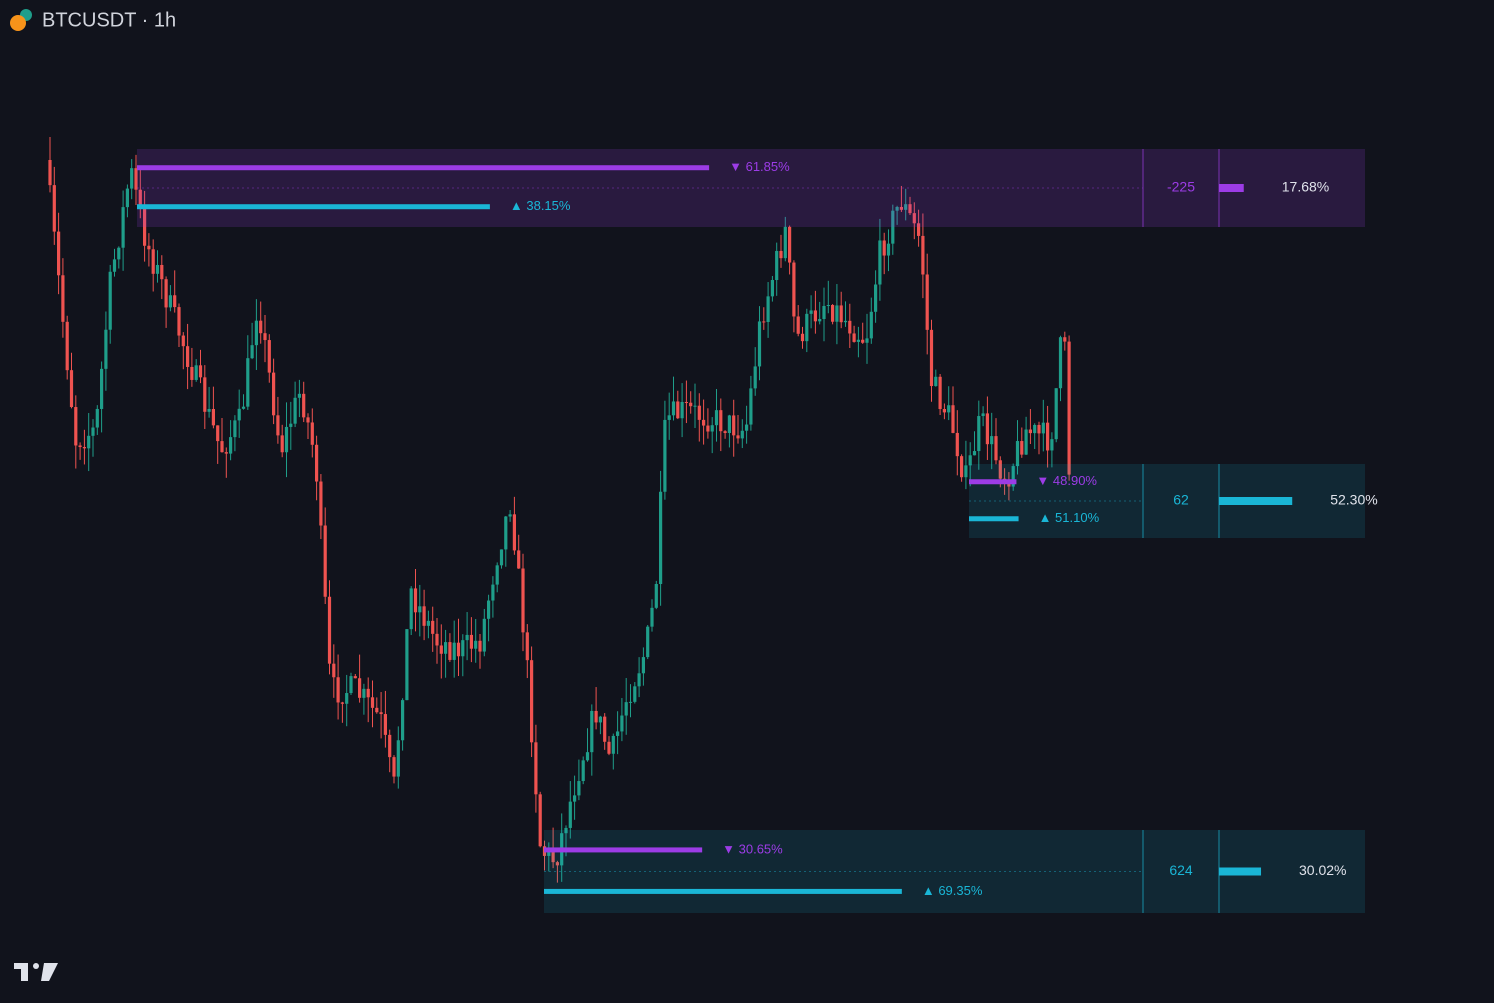 The height and width of the screenshot is (1003, 1494). I want to click on buy-label: ▲ 69.35%, so click(952, 890).